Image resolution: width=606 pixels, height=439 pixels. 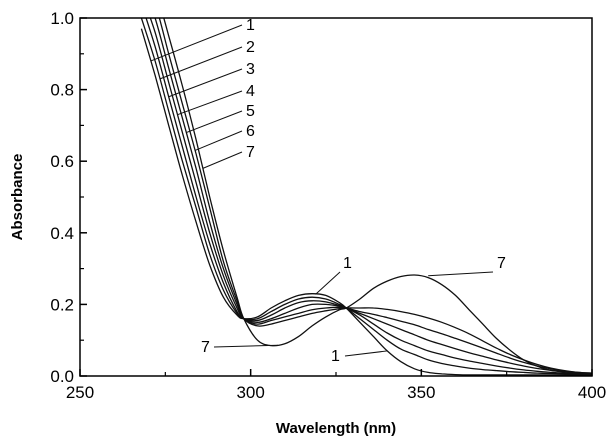 I want to click on curve-label-4: 4, so click(x=250, y=91).